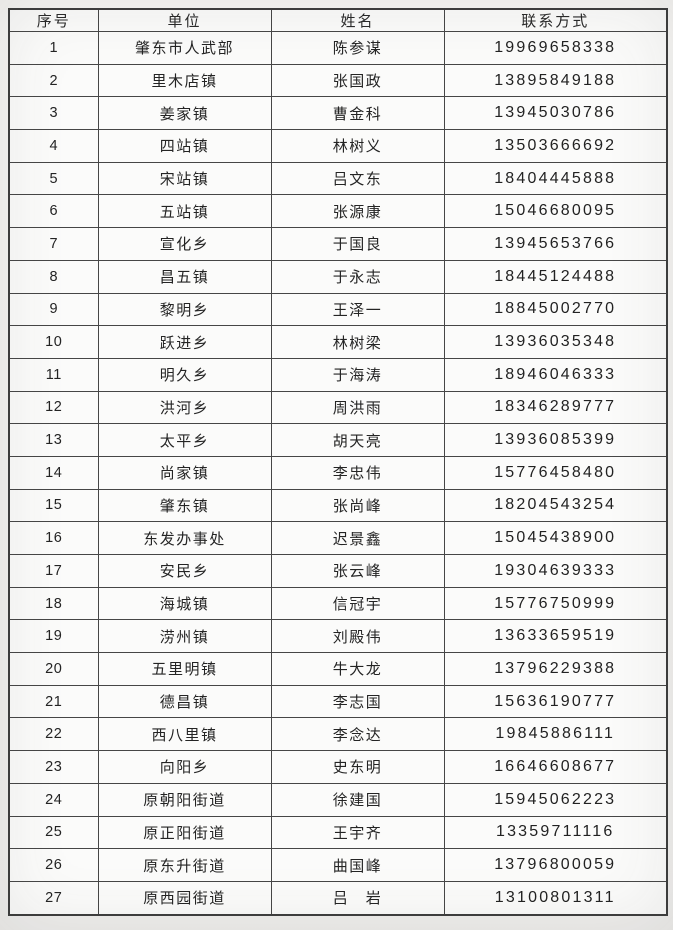 This screenshot has width=673, height=930. Describe the element at coordinates (357, 603) in the screenshot. I see `cell-name: 信冠宇` at that location.